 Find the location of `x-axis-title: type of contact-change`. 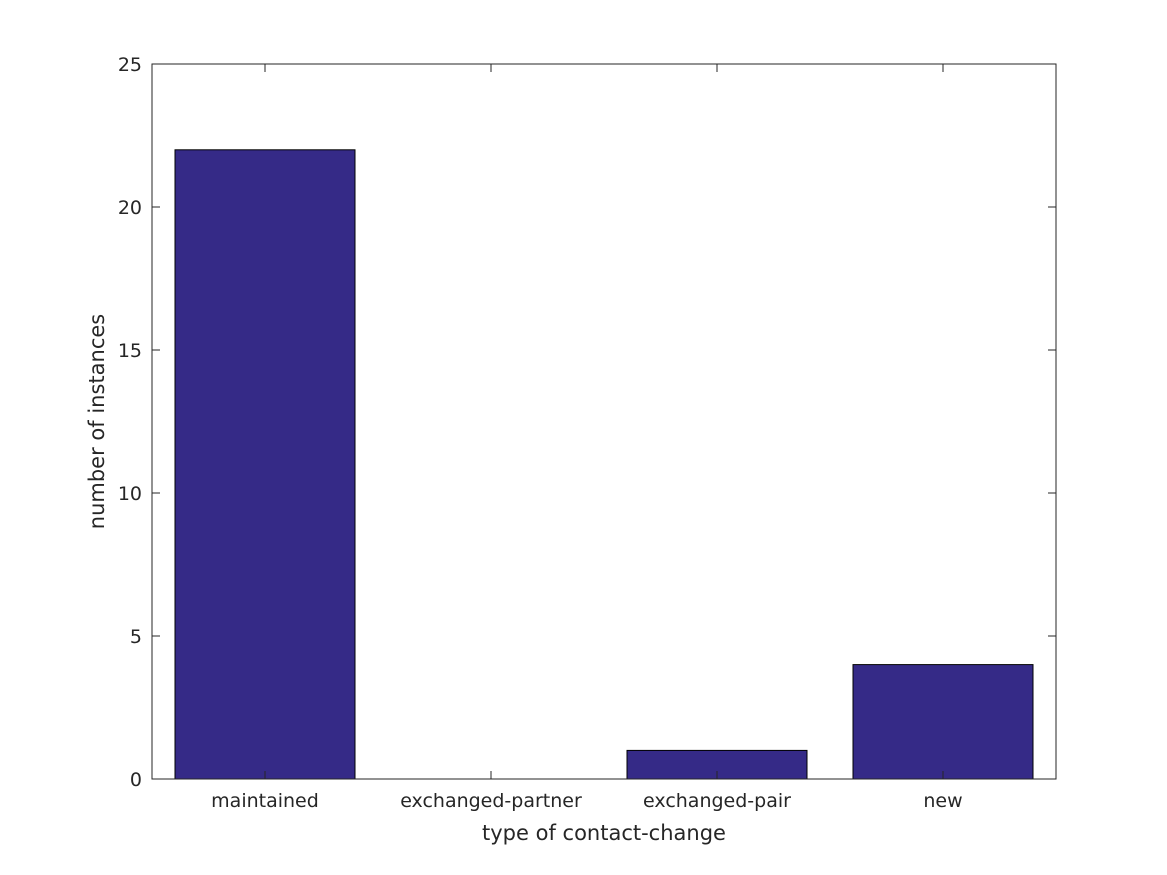

x-axis-title: type of contact-change is located at coordinates (604, 833).